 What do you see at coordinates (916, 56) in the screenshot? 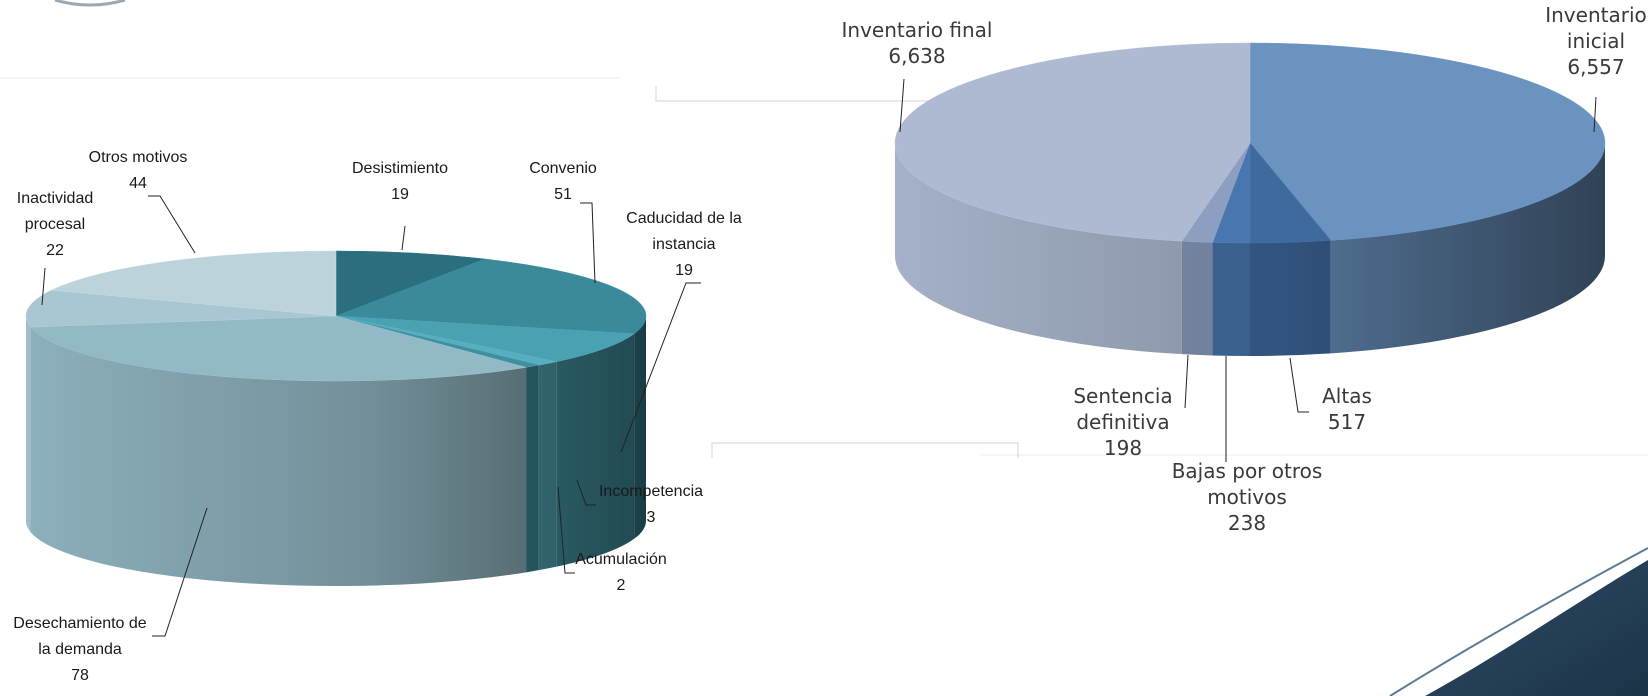
I see `value-label: 6,638` at bounding box center [916, 56].